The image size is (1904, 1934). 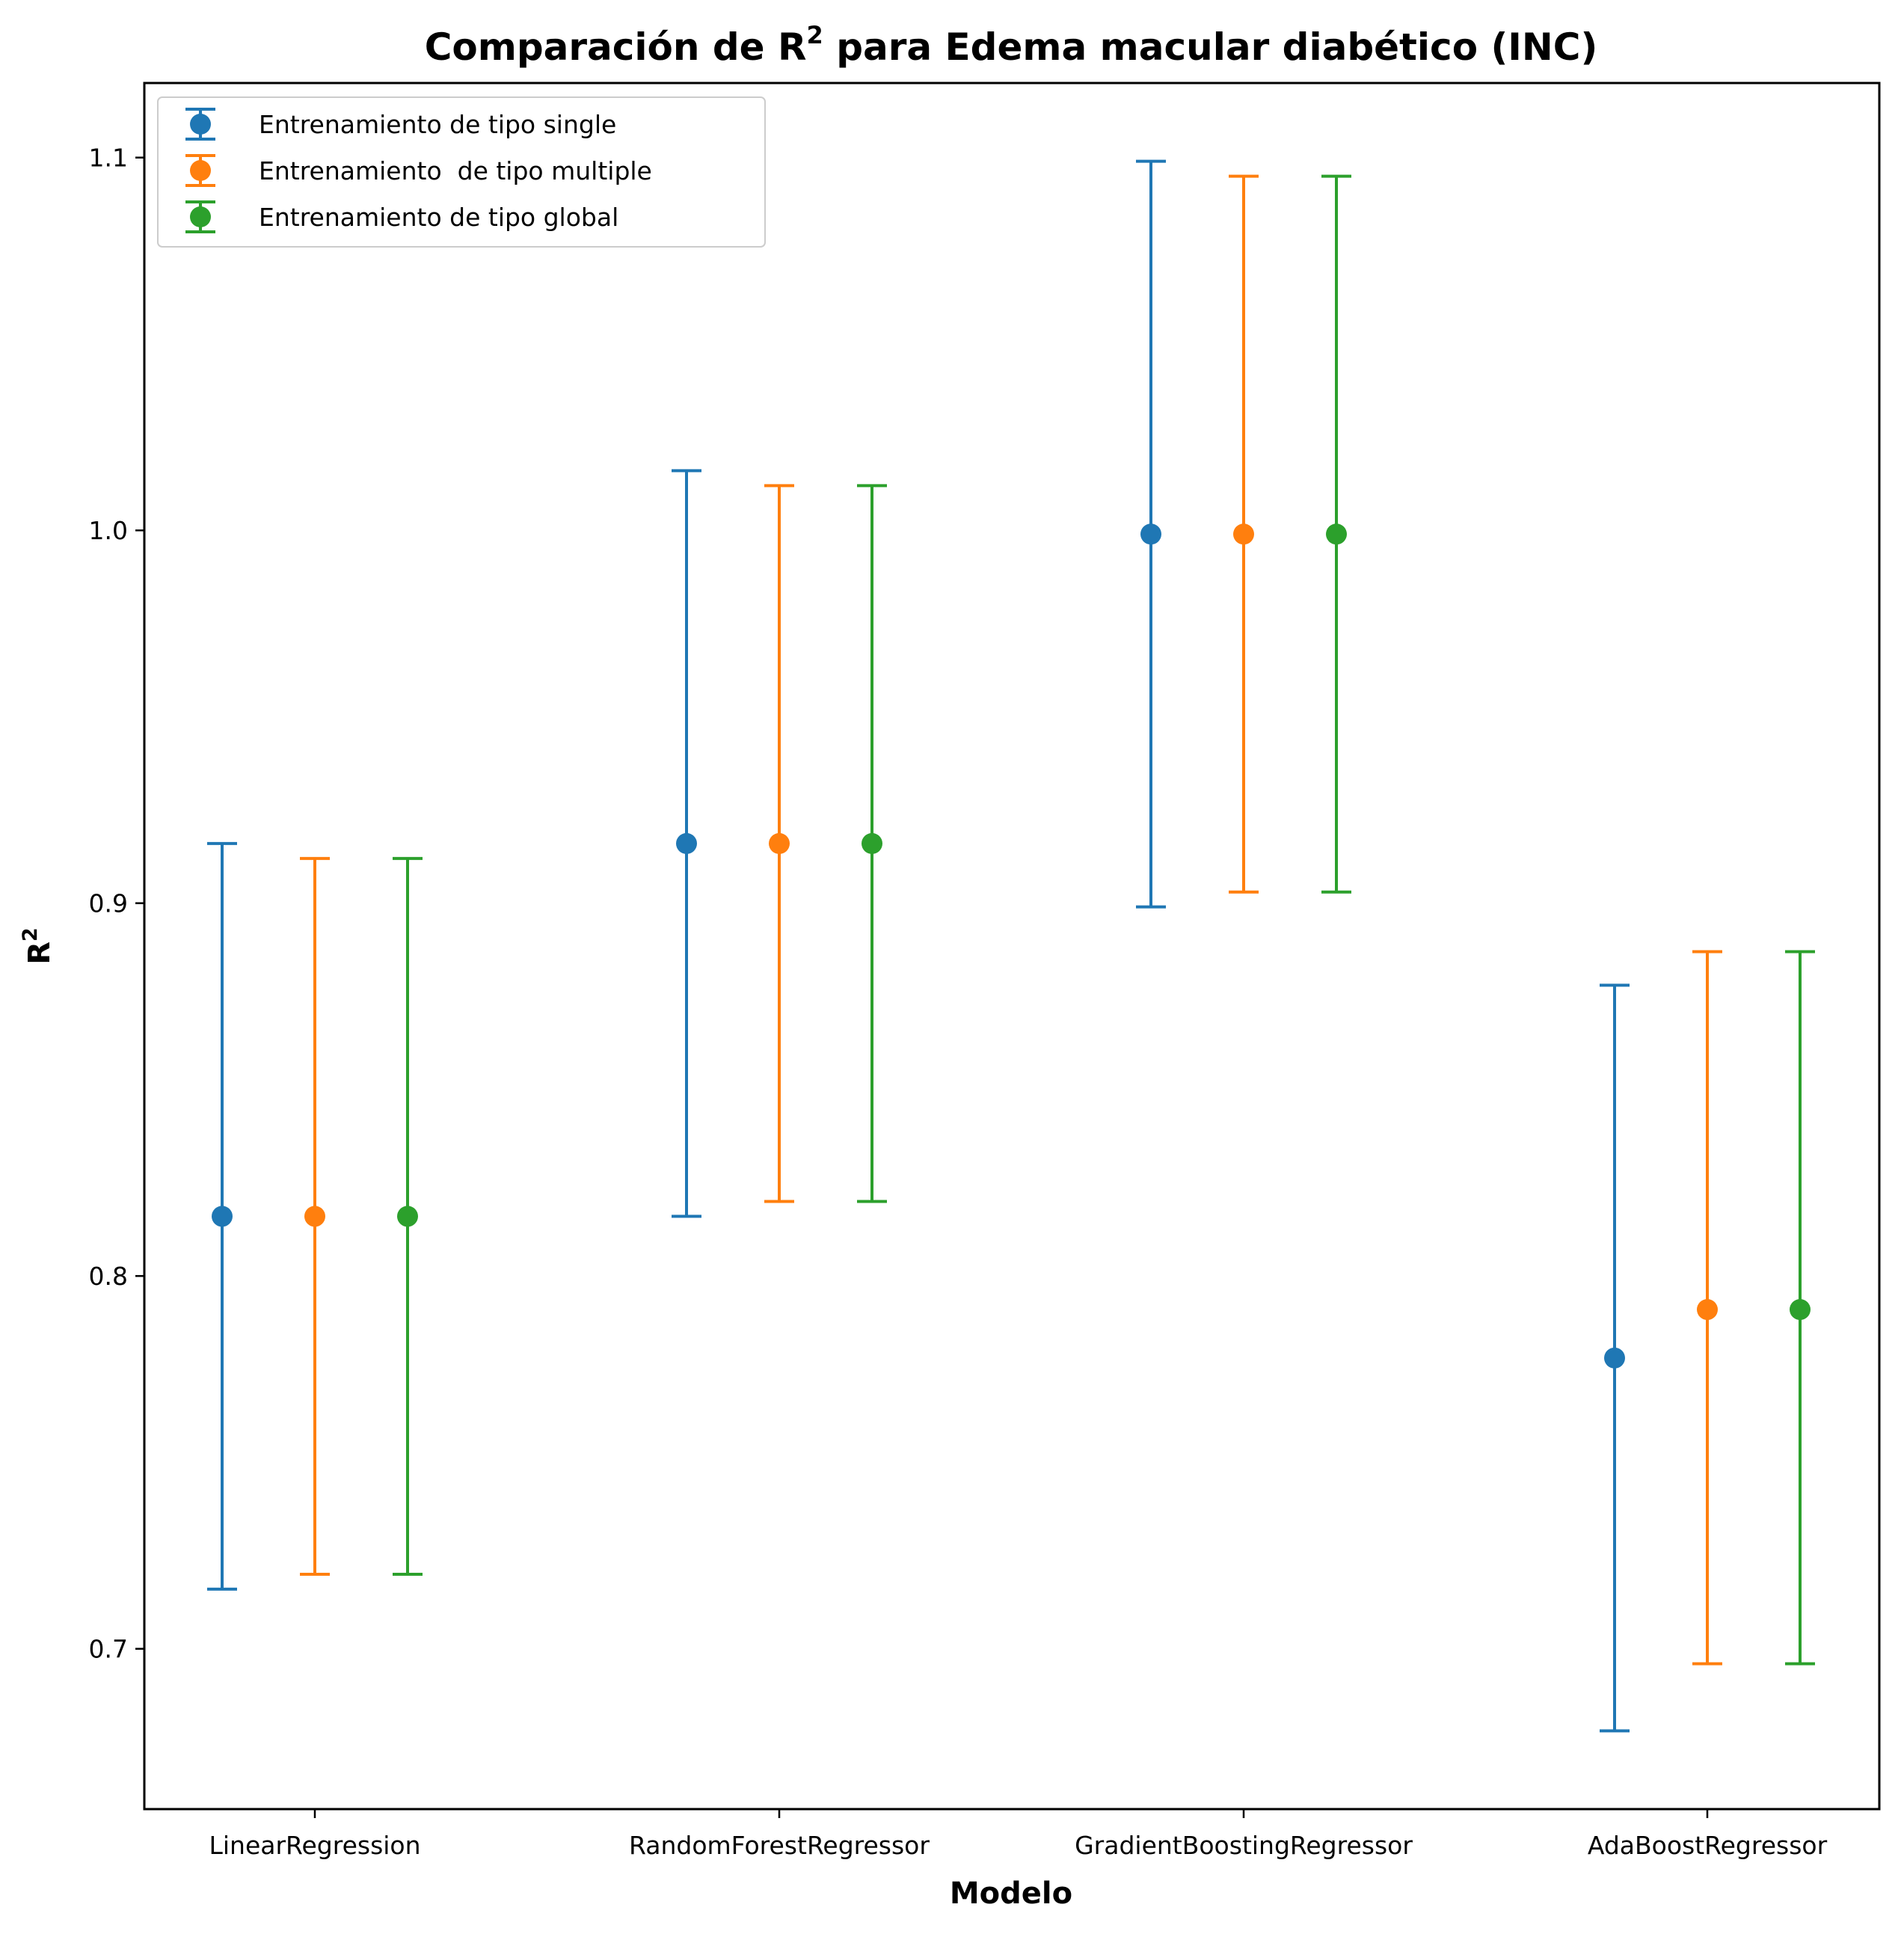 I want to click on y-tick-label: 0.7, so click(x=108, y=1649).